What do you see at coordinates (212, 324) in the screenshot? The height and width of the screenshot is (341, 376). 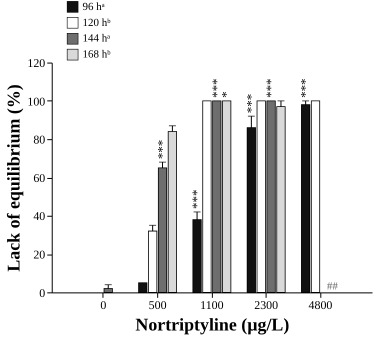 I see `x-axis-title: Nortriptyline (µg/L)` at bounding box center [212, 324].